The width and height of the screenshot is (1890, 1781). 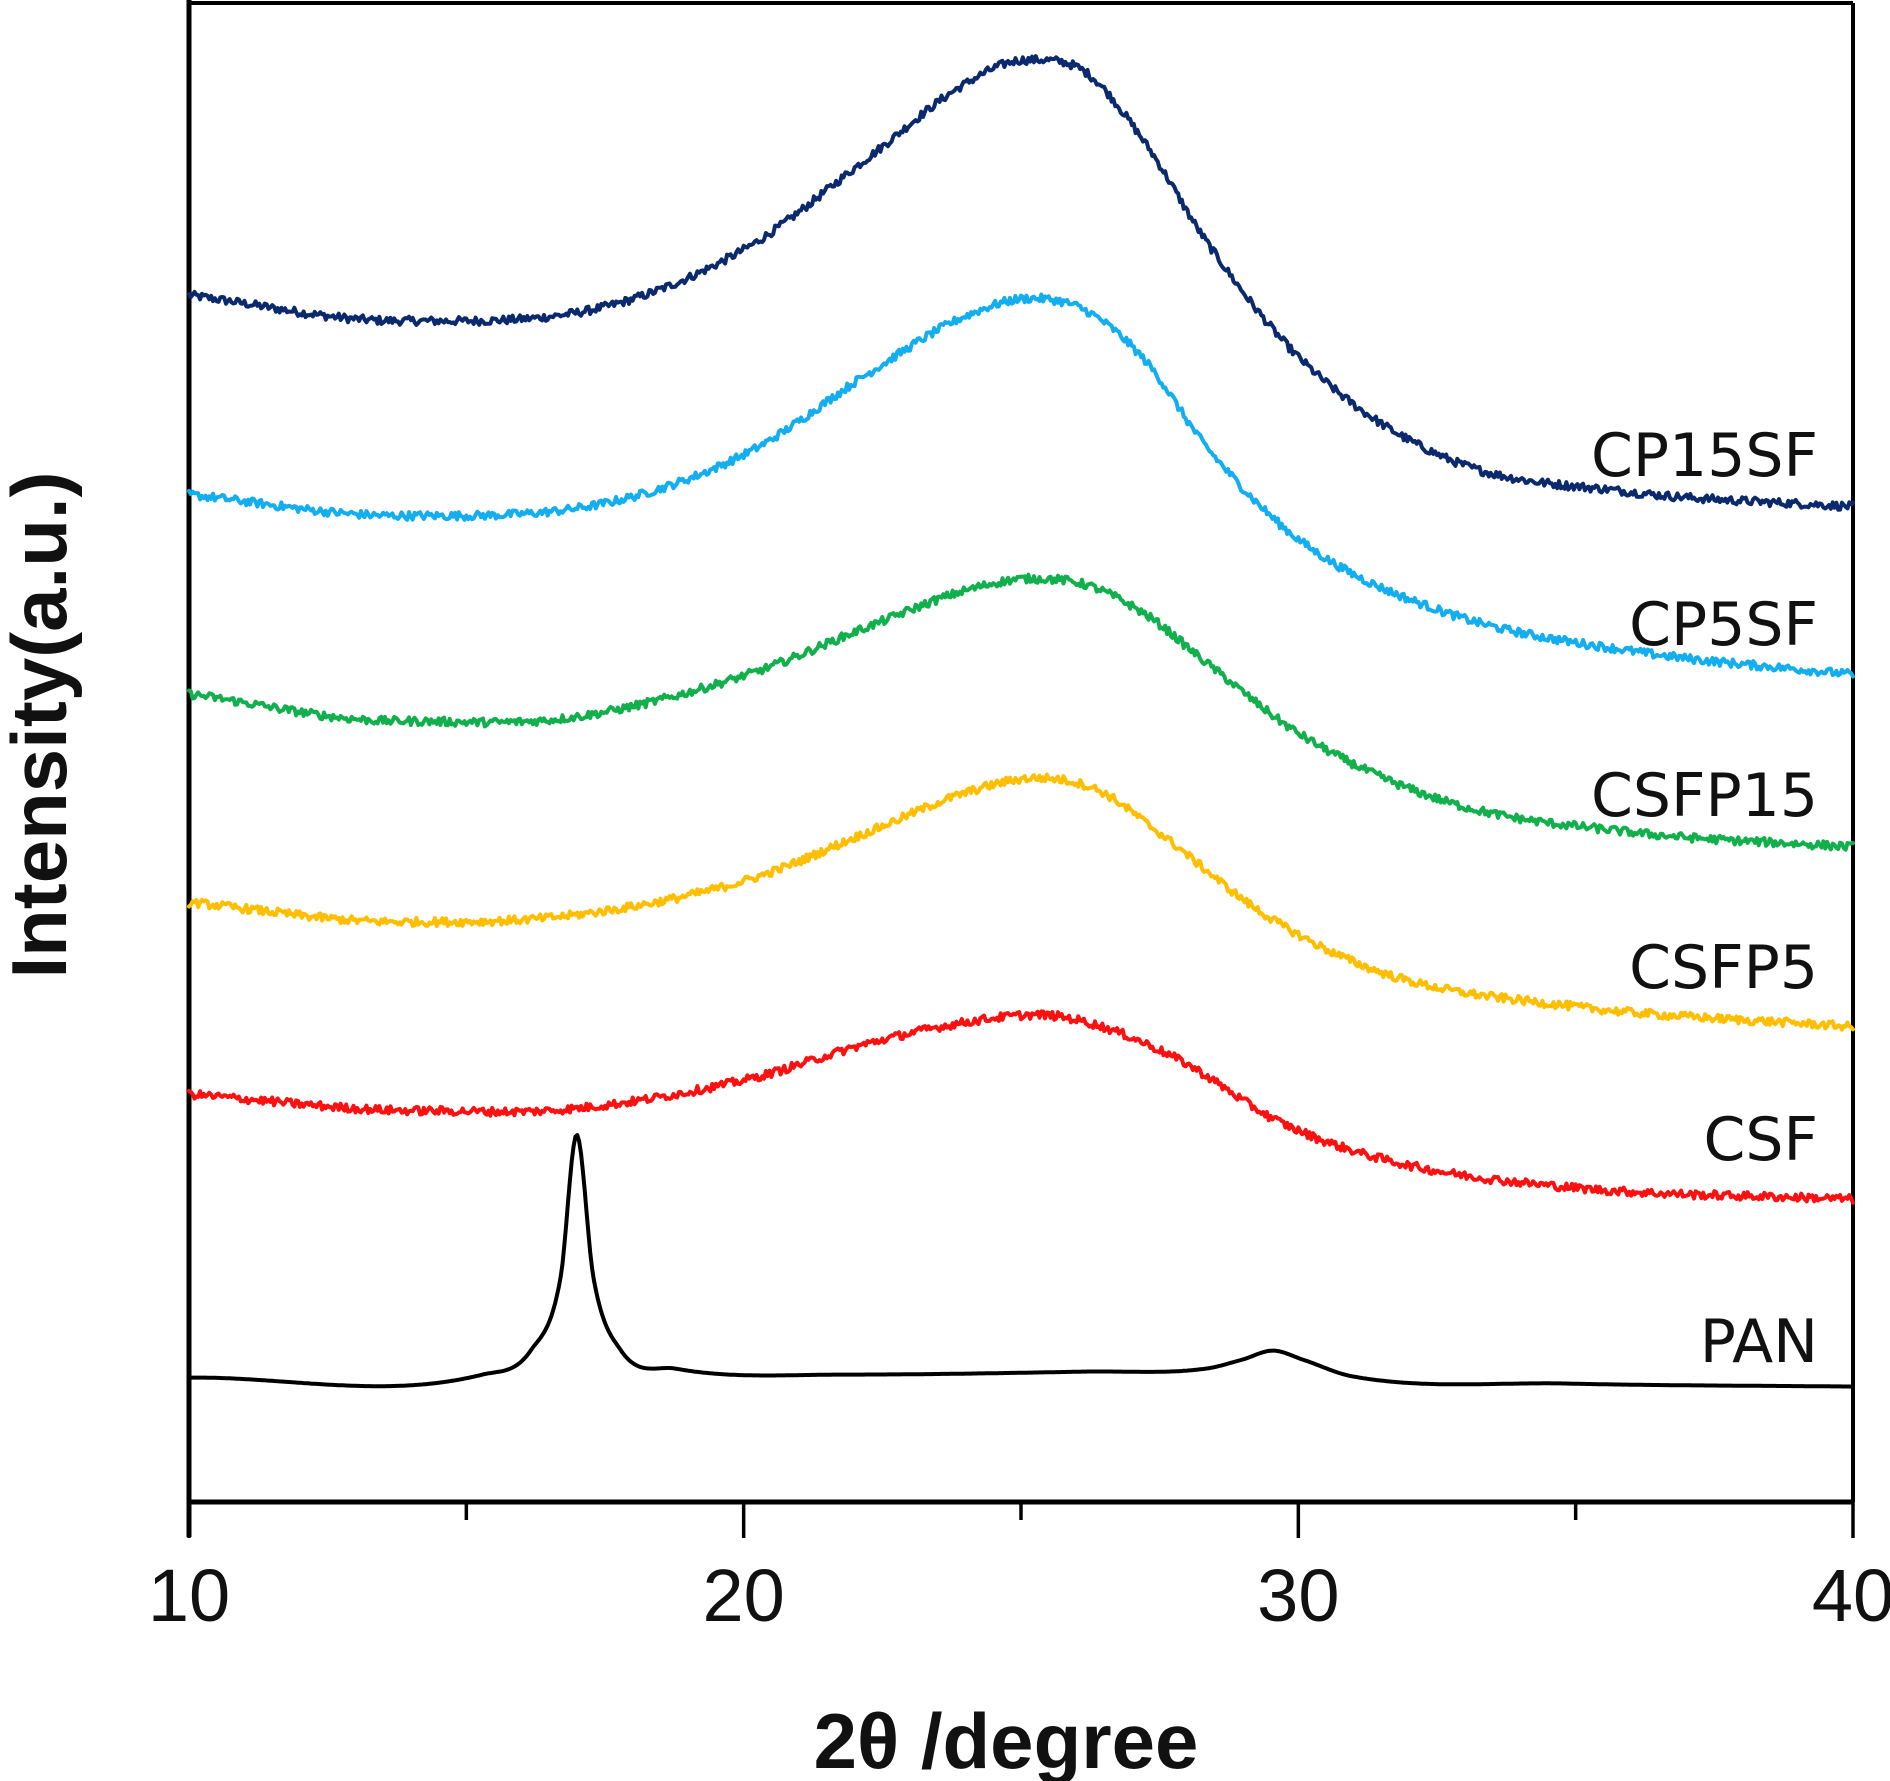 What do you see at coordinates (1723, 968) in the screenshot?
I see `series-label-csfp5: CSFP5` at bounding box center [1723, 968].